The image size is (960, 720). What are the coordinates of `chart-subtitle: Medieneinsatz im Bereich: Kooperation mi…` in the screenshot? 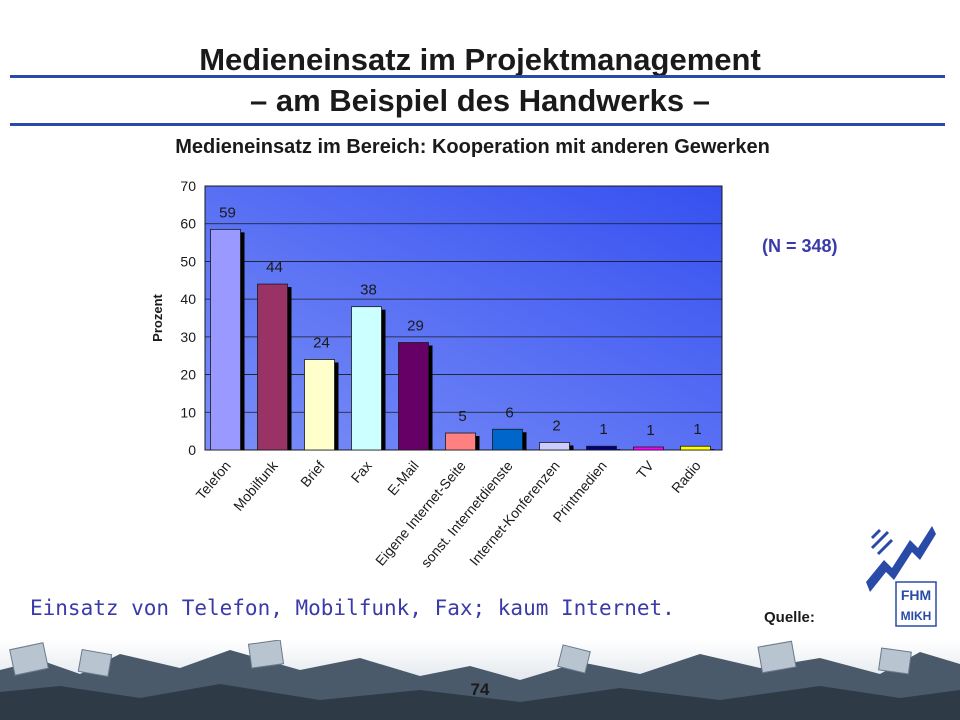 It's located at (472, 147).